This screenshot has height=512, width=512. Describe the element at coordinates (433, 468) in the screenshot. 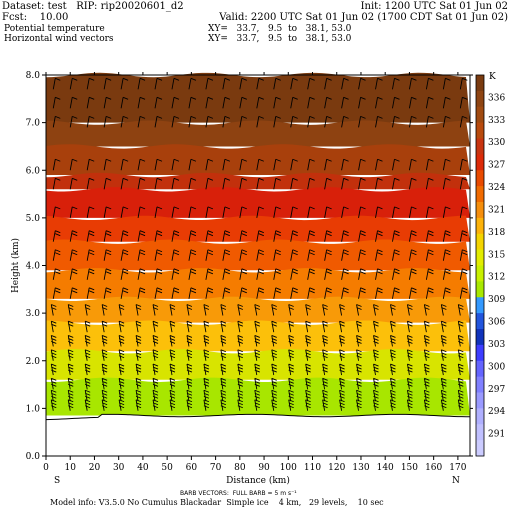

I see `x-tick-label: 160` at that location.